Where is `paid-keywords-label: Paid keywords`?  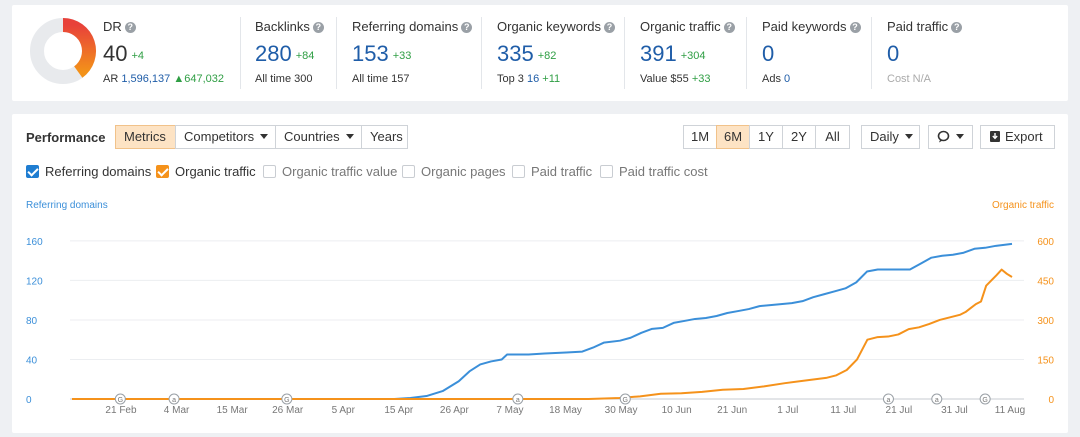 paid-keywords-label: Paid keywords is located at coordinates (804, 26).